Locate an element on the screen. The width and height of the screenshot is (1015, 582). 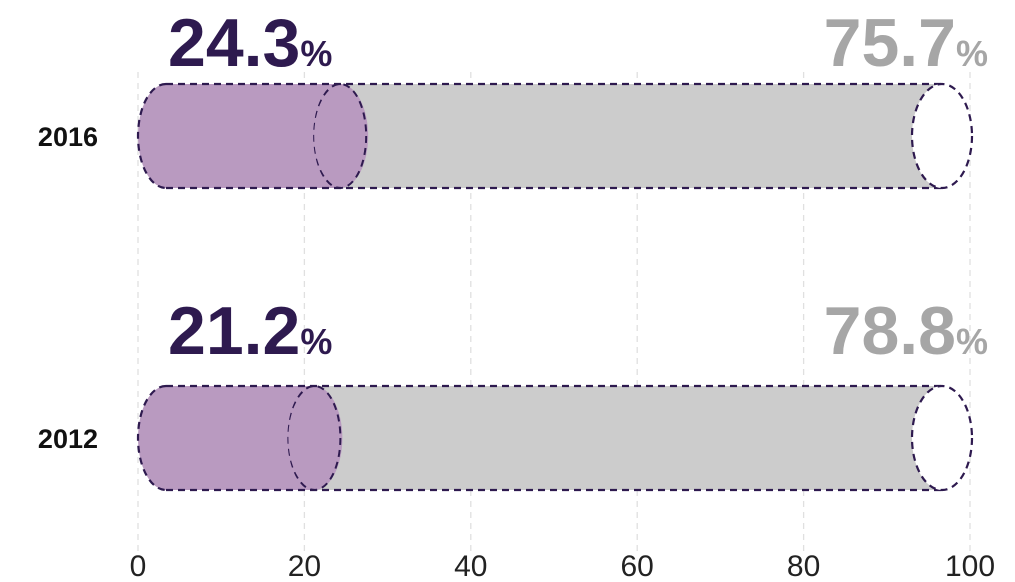
x-tick-label: 20 is located at coordinates (304, 566).